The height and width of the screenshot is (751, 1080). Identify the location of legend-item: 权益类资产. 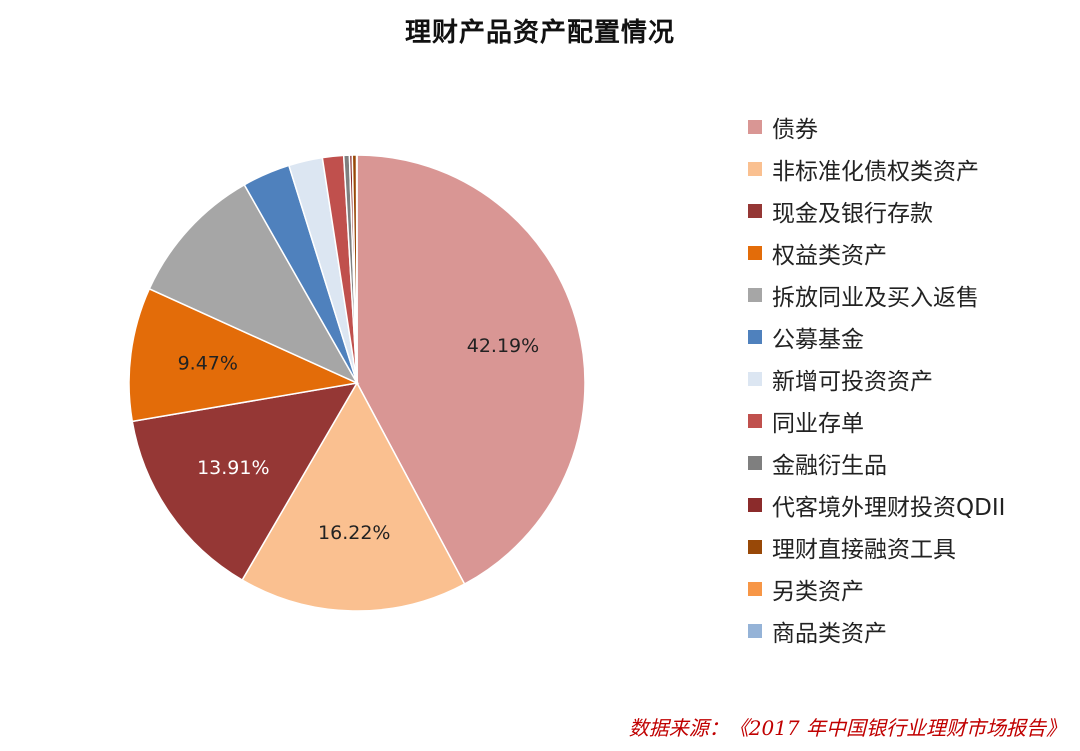
(876, 253).